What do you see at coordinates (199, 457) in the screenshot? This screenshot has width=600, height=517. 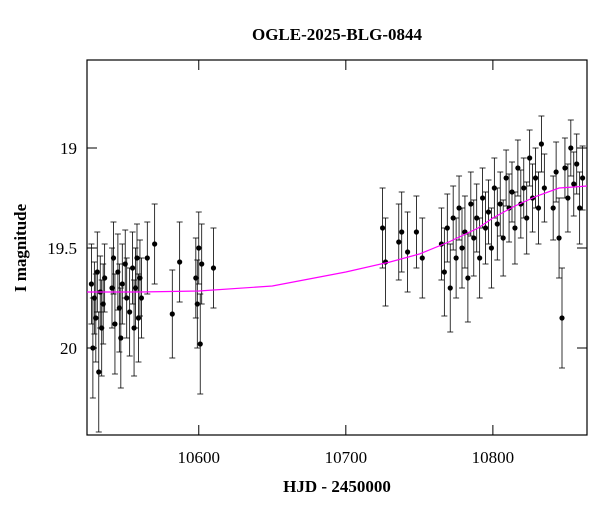 I see `x-tick-label: 10600` at bounding box center [199, 457].